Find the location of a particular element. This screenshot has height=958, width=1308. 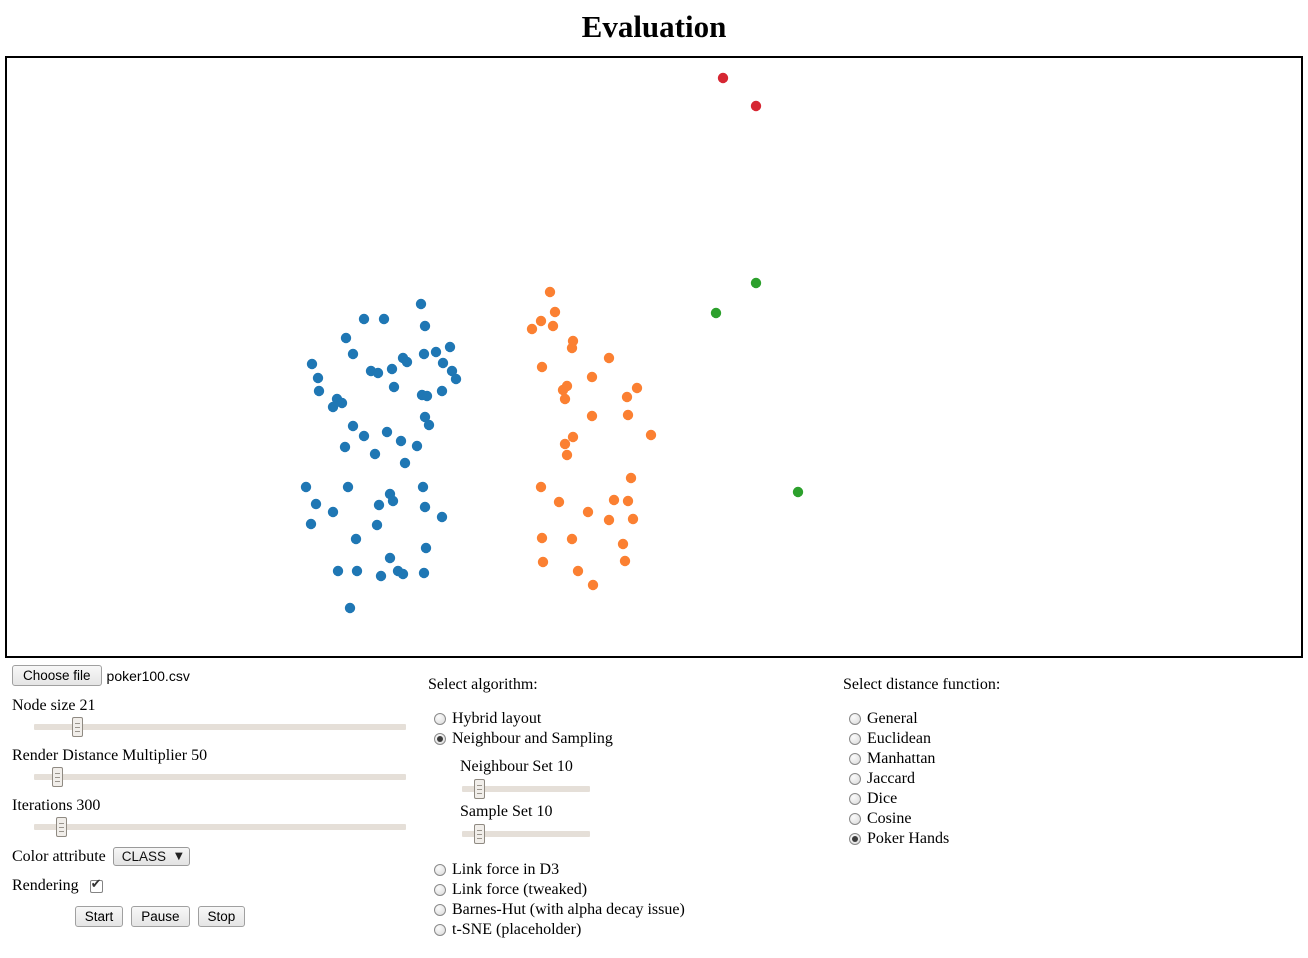

pause-button: Pause is located at coordinates (160, 916).